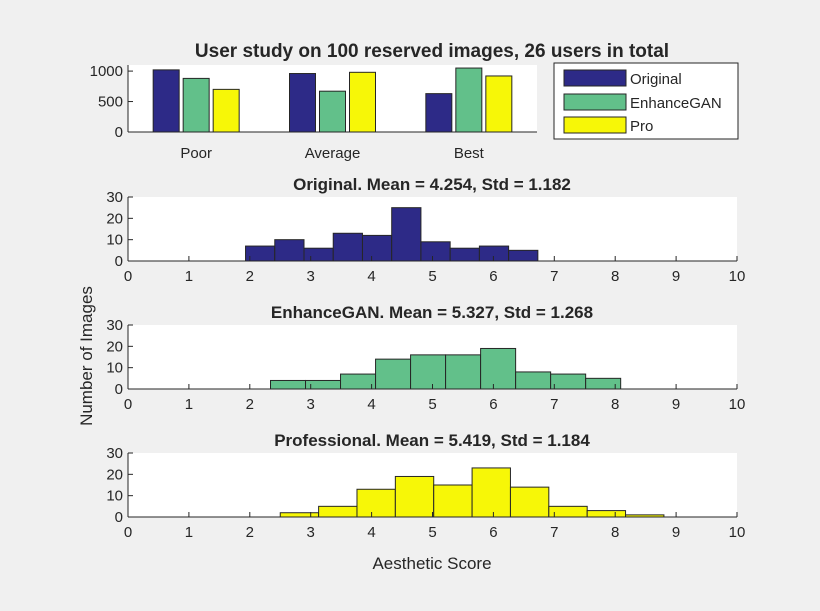  What do you see at coordinates (128, 404) in the screenshot?
I see `histogram-enhancegan-x-tick-label-0: 0` at bounding box center [128, 404].